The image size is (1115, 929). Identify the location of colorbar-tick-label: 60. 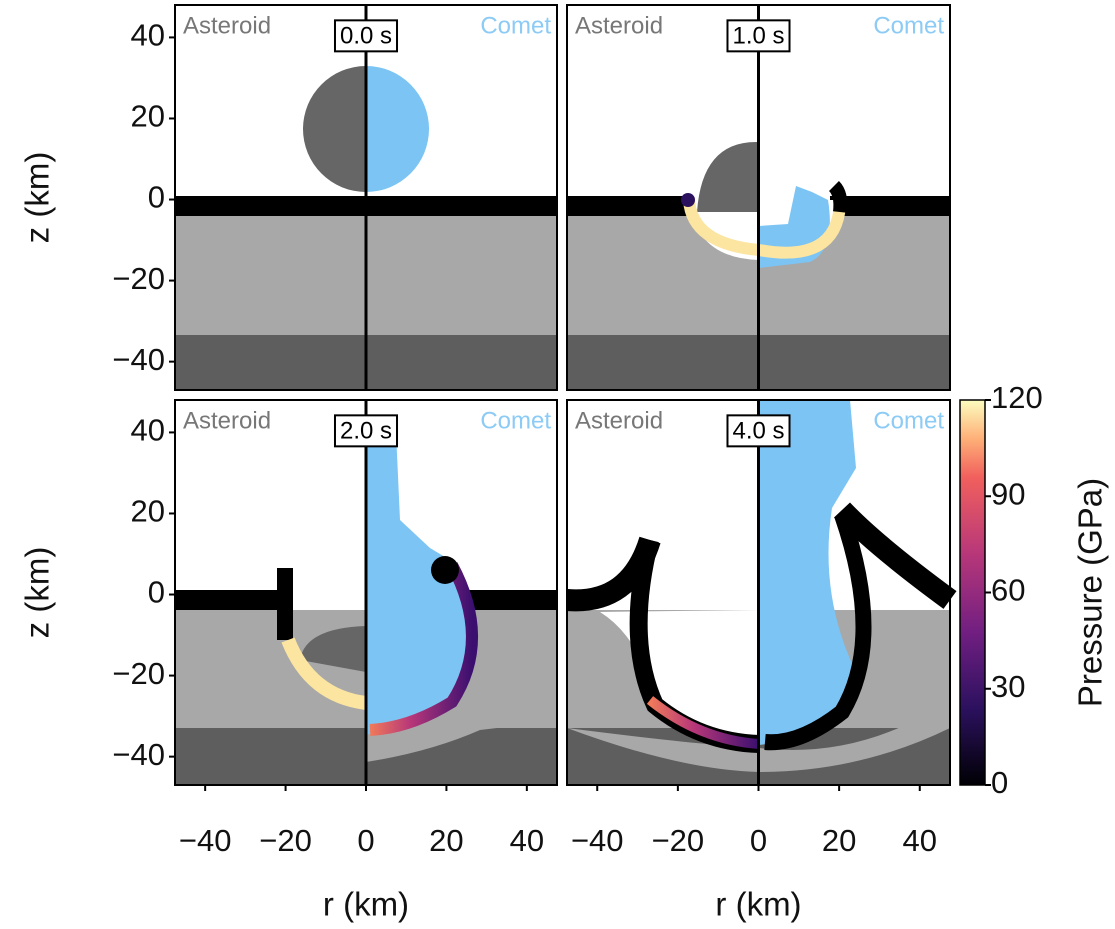
(1008, 590).